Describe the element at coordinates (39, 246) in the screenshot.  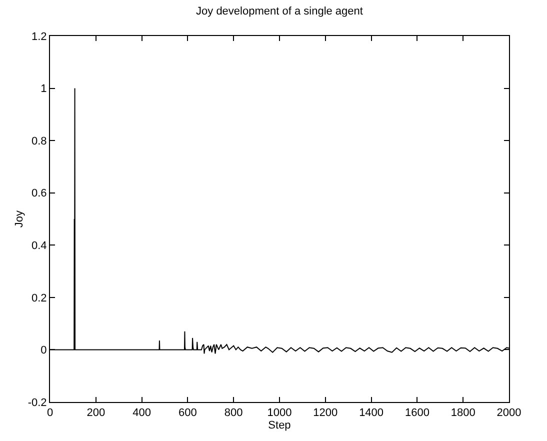
I see `y-tick-label: 0.4` at that location.